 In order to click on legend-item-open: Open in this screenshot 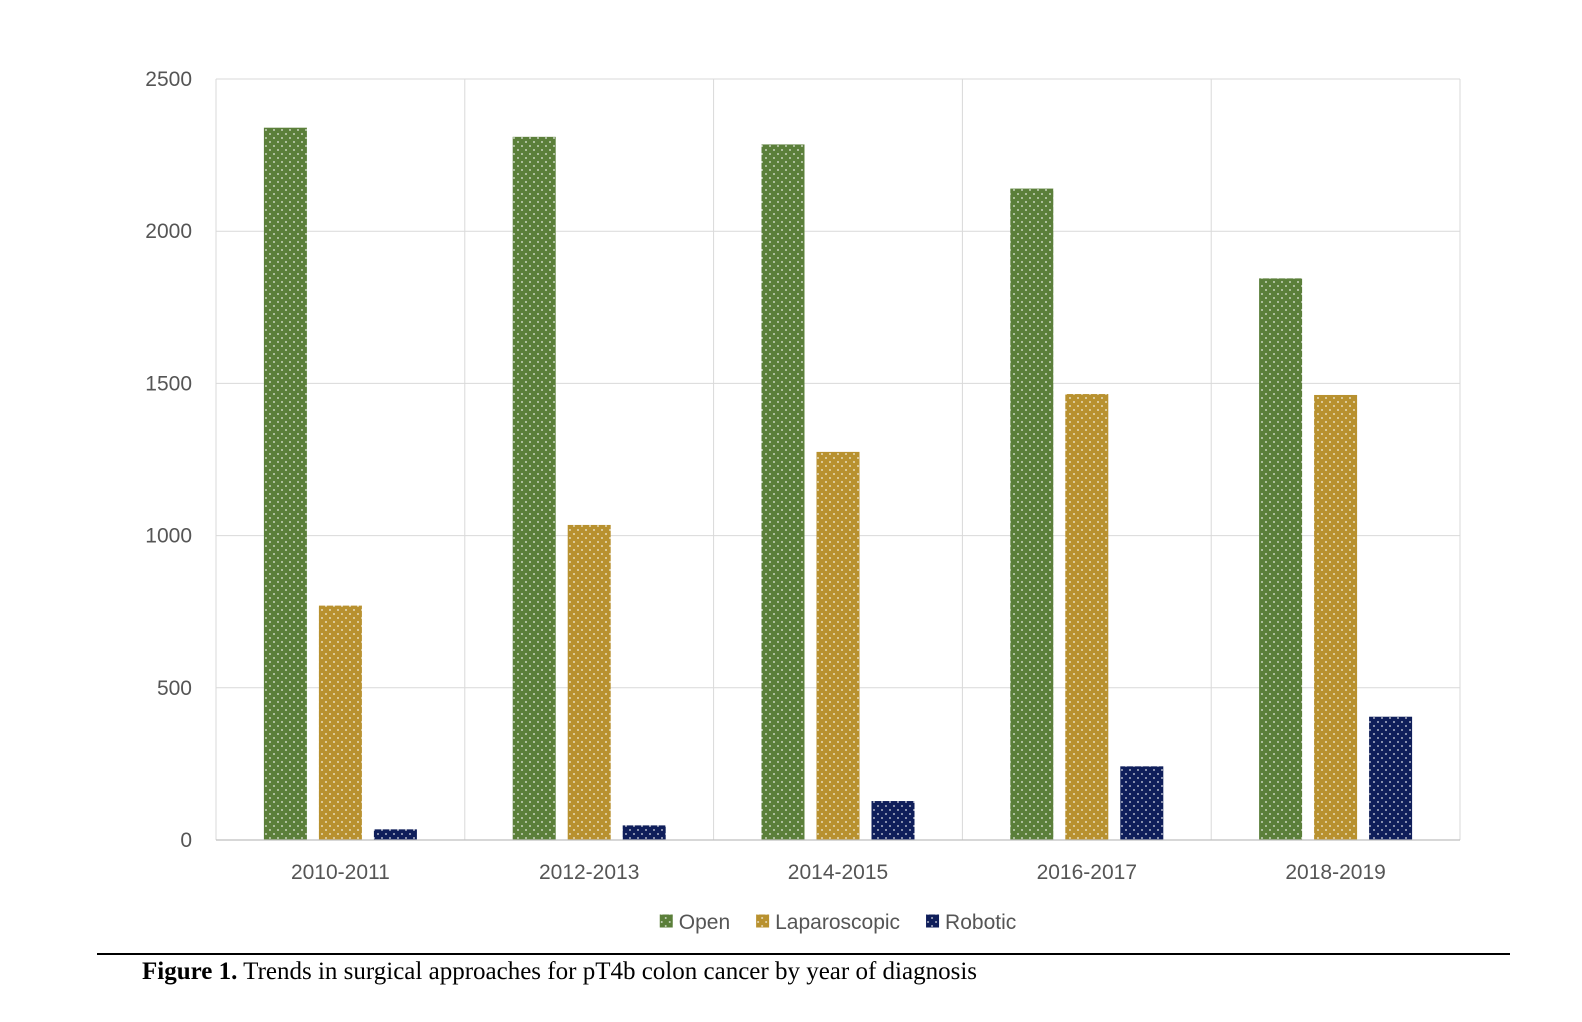, I will do `click(694, 922)`.